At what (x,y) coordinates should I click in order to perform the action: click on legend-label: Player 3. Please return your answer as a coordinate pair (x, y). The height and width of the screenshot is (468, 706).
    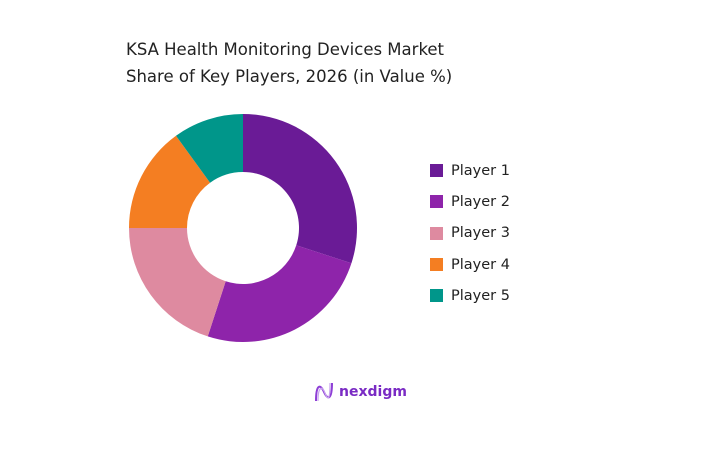
    Looking at the image, I should click on (480, 233).